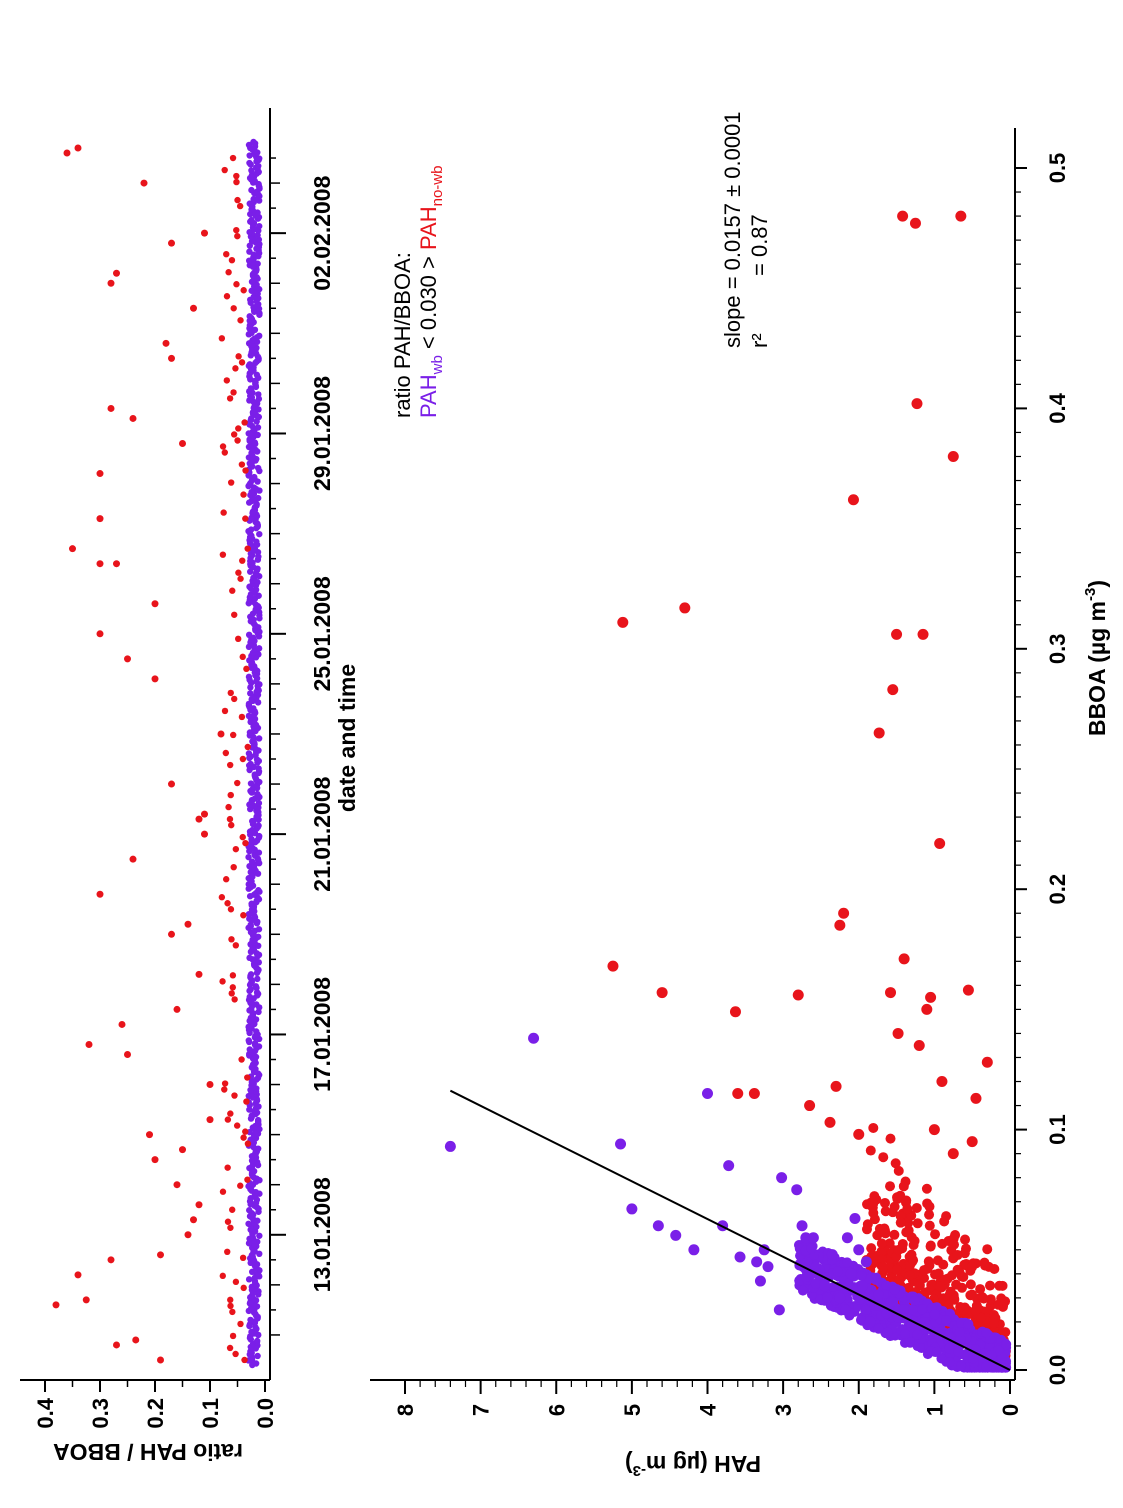 Image resolution: width=1123 pixels, height=1508 pixels. I want to click on bboa-tick-label: 4, so click(708, 1409).